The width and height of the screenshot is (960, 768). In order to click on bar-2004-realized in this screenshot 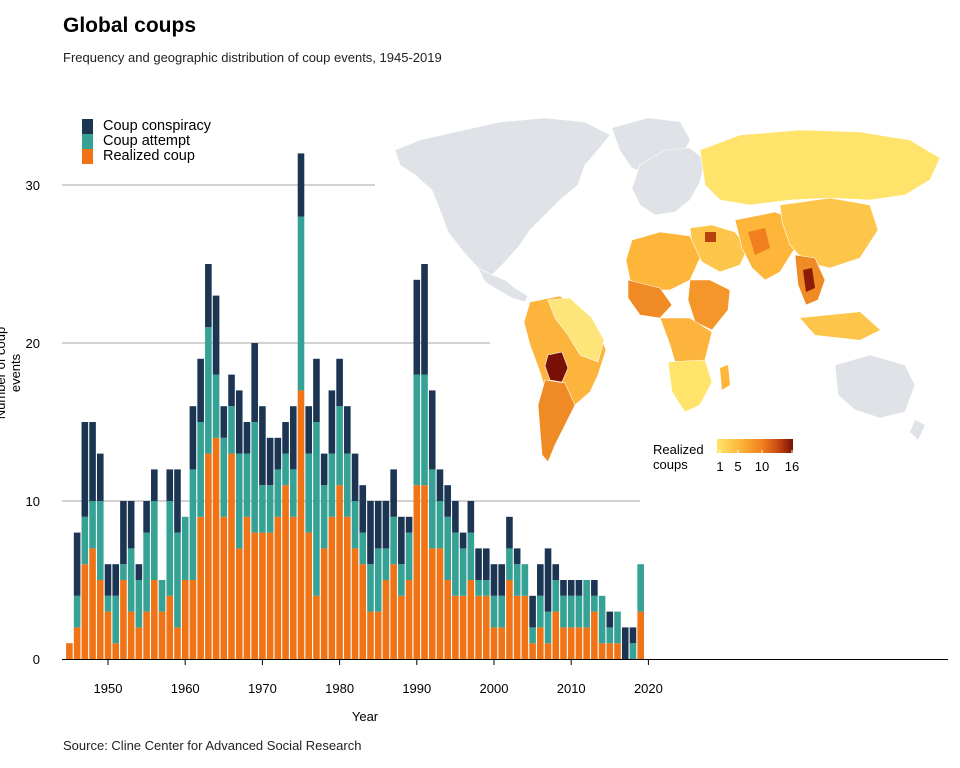, I will do `click(525, 627)`.